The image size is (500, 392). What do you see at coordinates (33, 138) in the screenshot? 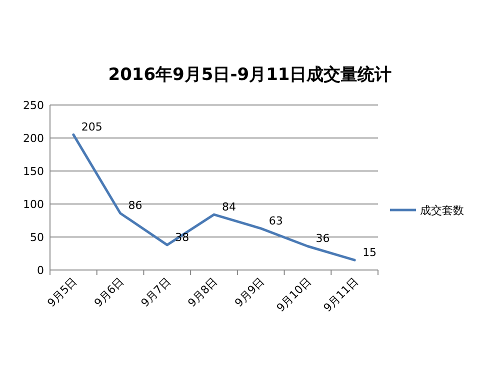
I see `y-tick-label: 200` at bounding box center [33, 138].